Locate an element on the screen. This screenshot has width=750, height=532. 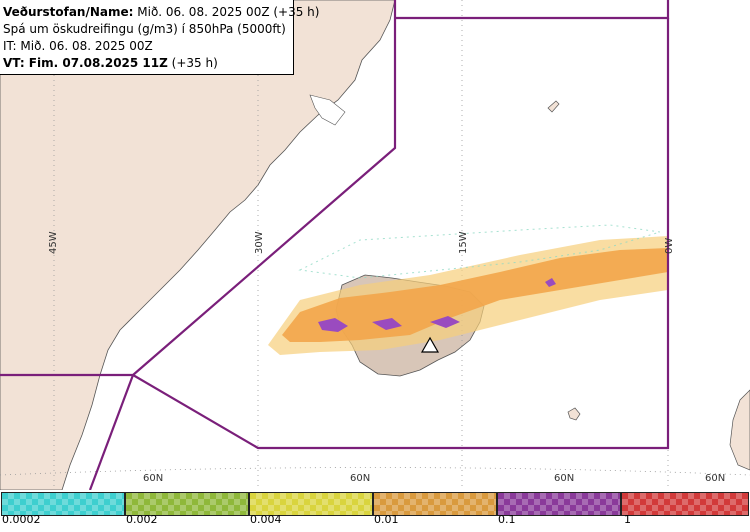
jan-mayen-island is located at coordinates (553, 106).